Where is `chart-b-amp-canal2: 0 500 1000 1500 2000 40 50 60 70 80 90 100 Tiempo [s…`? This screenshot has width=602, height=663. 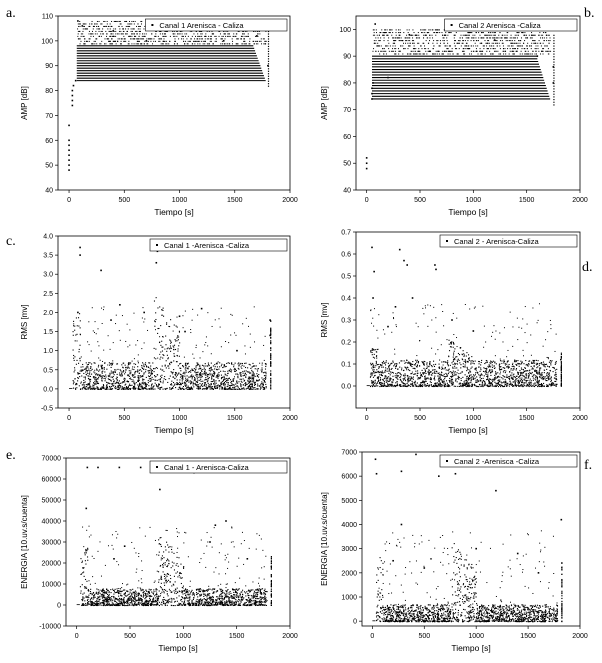
chart-b-amp-canal2: 0 500 1000 1500 2000 40 50 60 70 80 90 100 Tiempo [s… is located at coordinates (454, 116).